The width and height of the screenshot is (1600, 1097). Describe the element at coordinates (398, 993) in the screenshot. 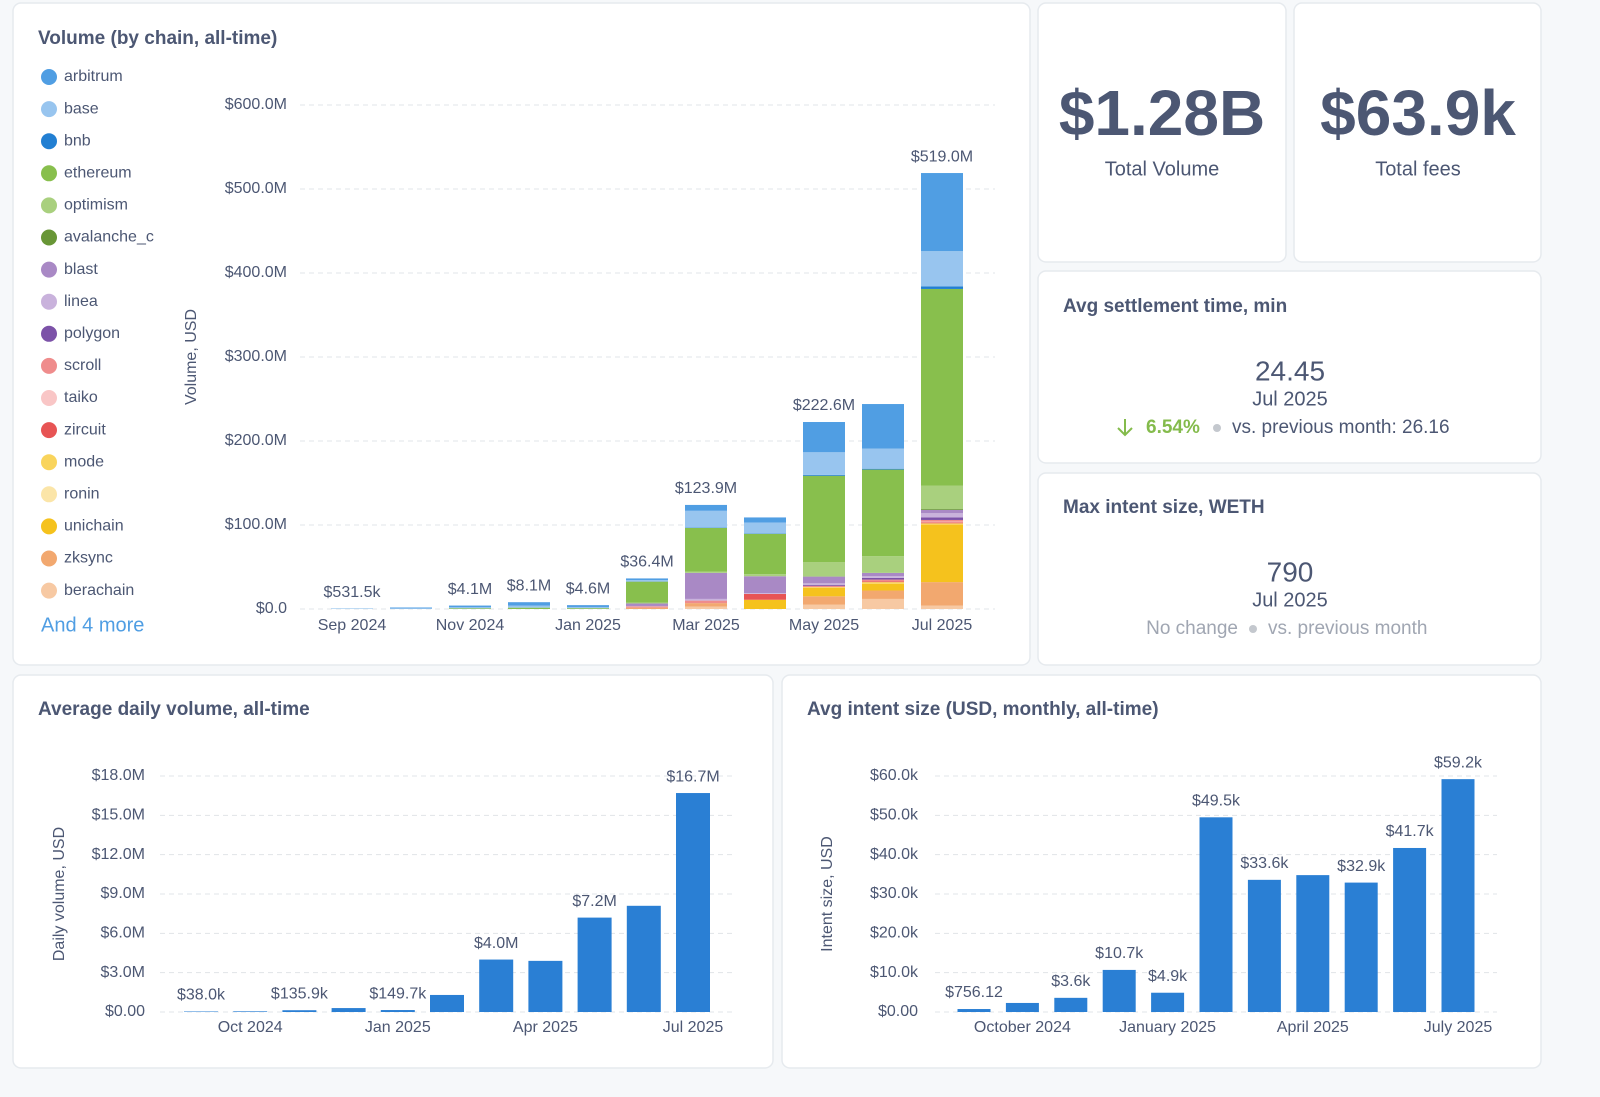

I see `value-label: $149.7k` at that location.